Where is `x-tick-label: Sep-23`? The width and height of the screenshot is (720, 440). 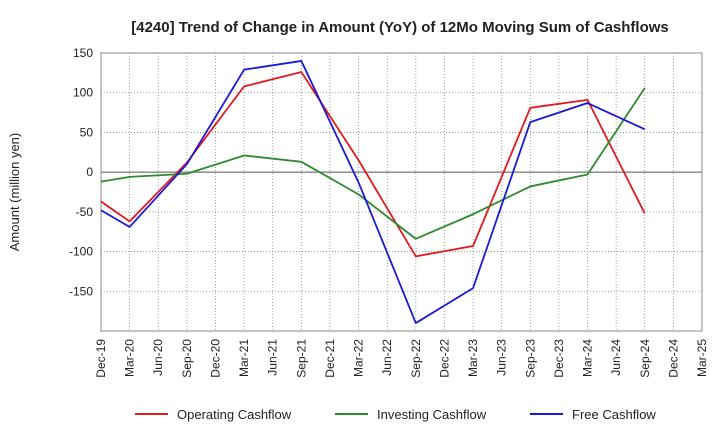 x-tick-label: Sep-23 is located at coordinates (530, 358).